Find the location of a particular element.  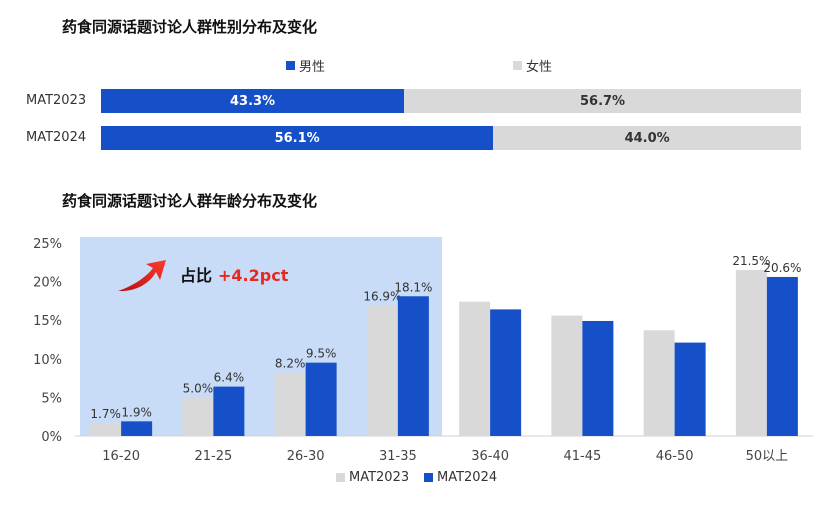

y-tick-label: 0% is located at coordinates (51, 437).